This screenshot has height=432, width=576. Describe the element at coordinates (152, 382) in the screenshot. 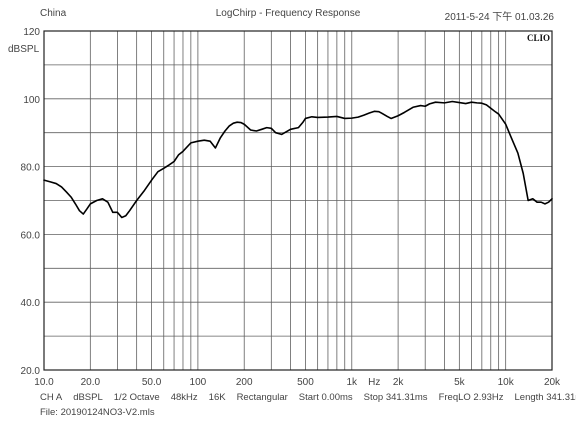

I see `x-tick-label: 50.0` at that location.